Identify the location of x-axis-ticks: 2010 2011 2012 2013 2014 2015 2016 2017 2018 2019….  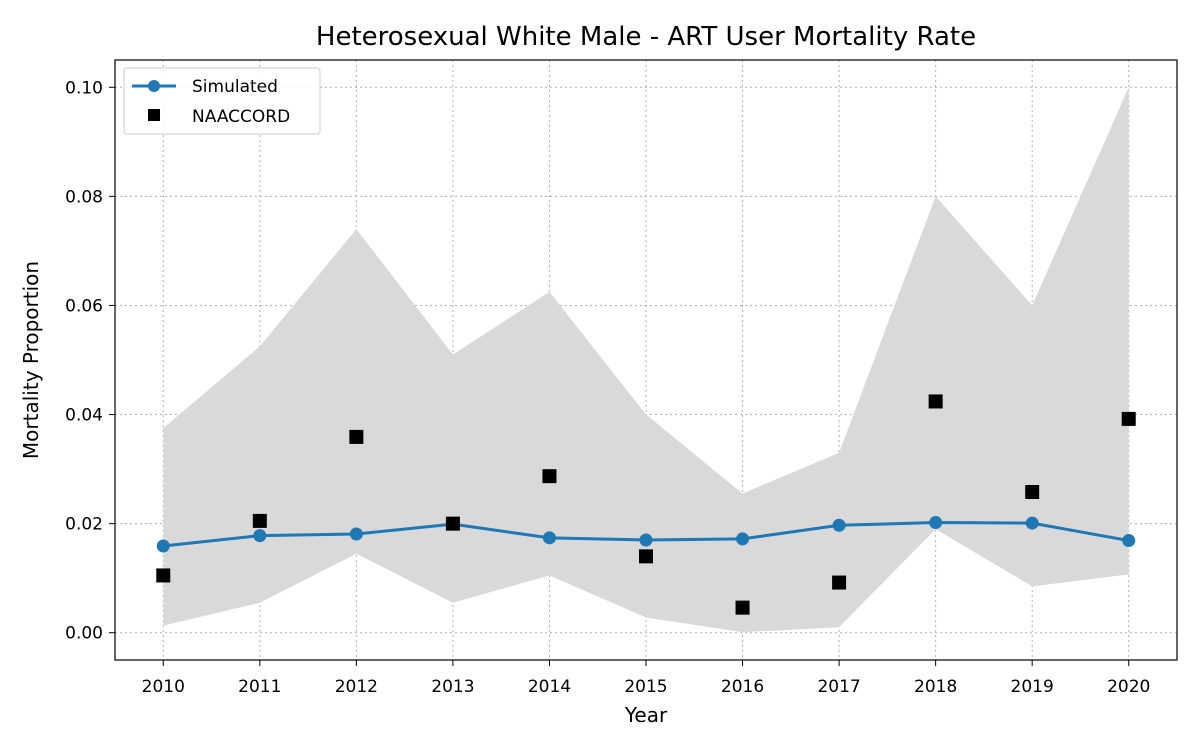
(646, 678).